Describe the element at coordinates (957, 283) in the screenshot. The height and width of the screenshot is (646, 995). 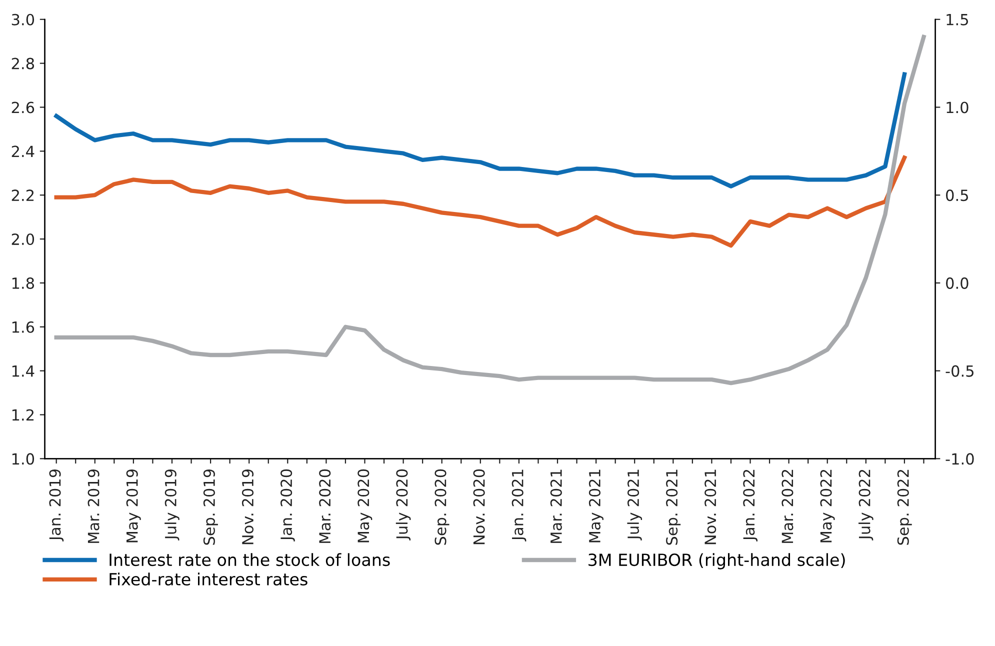
I see `y2-tick-label: 0.0` at that location.